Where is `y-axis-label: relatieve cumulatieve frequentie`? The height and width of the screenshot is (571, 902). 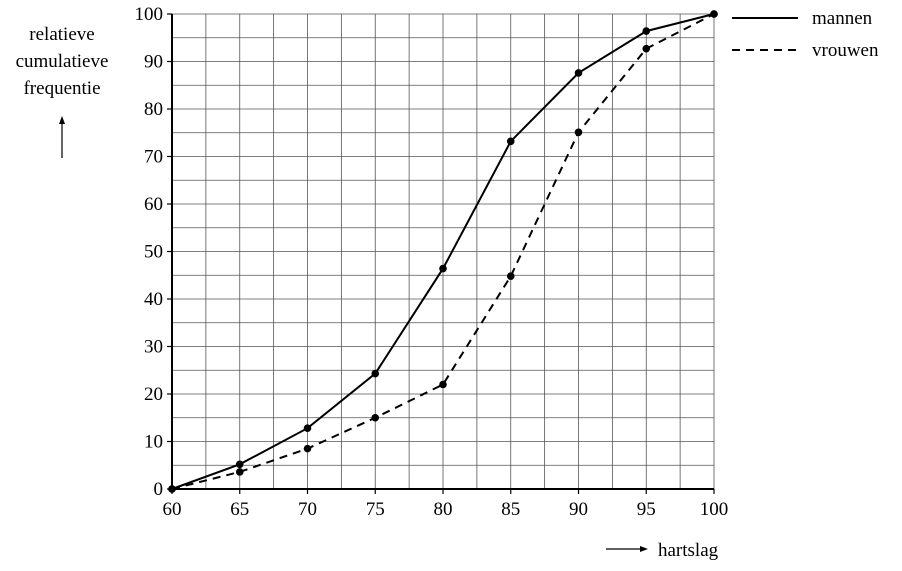
y-axis-label: relatieve cumulatieve frequentie is located at coordinates (62, 91).